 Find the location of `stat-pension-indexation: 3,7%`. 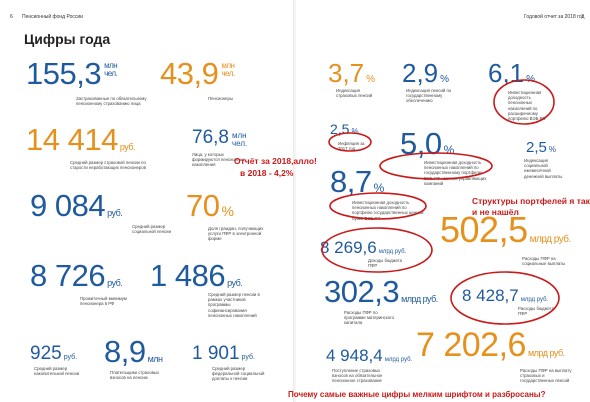

stat-pension-indexation: 3,7% is located at coordinates (351, 76).